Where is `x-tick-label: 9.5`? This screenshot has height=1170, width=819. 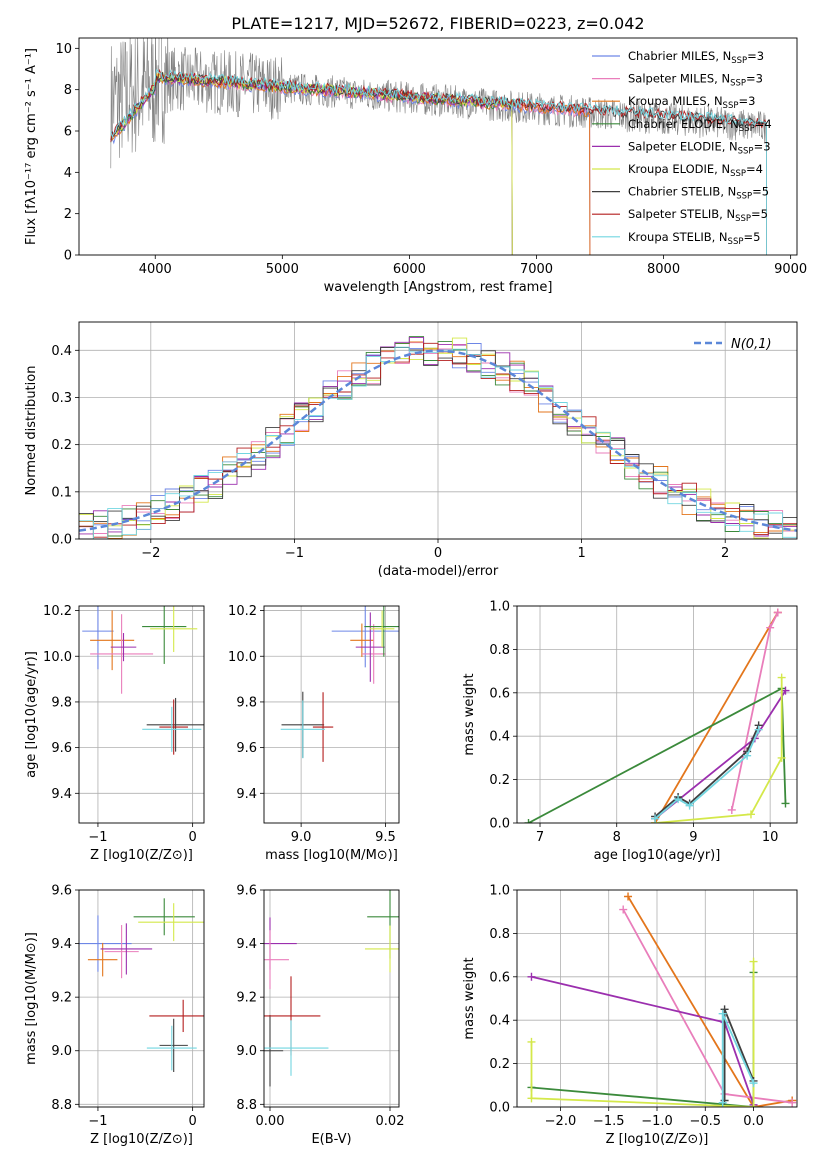 x-tick-label: 9.5 is located at coordinates (385, 837).